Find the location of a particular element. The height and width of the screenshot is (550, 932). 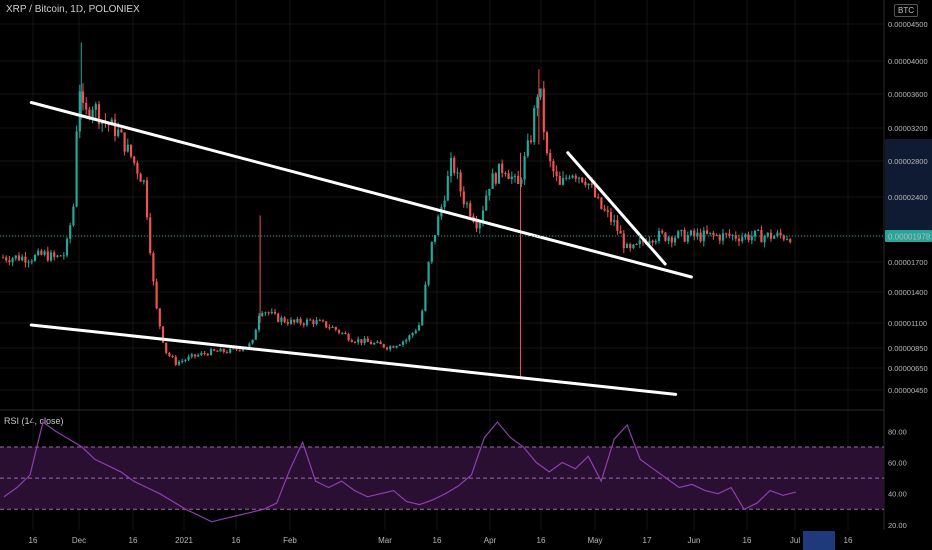

y-tick-label: 0.00002800 is located at coordinates (908, 161).